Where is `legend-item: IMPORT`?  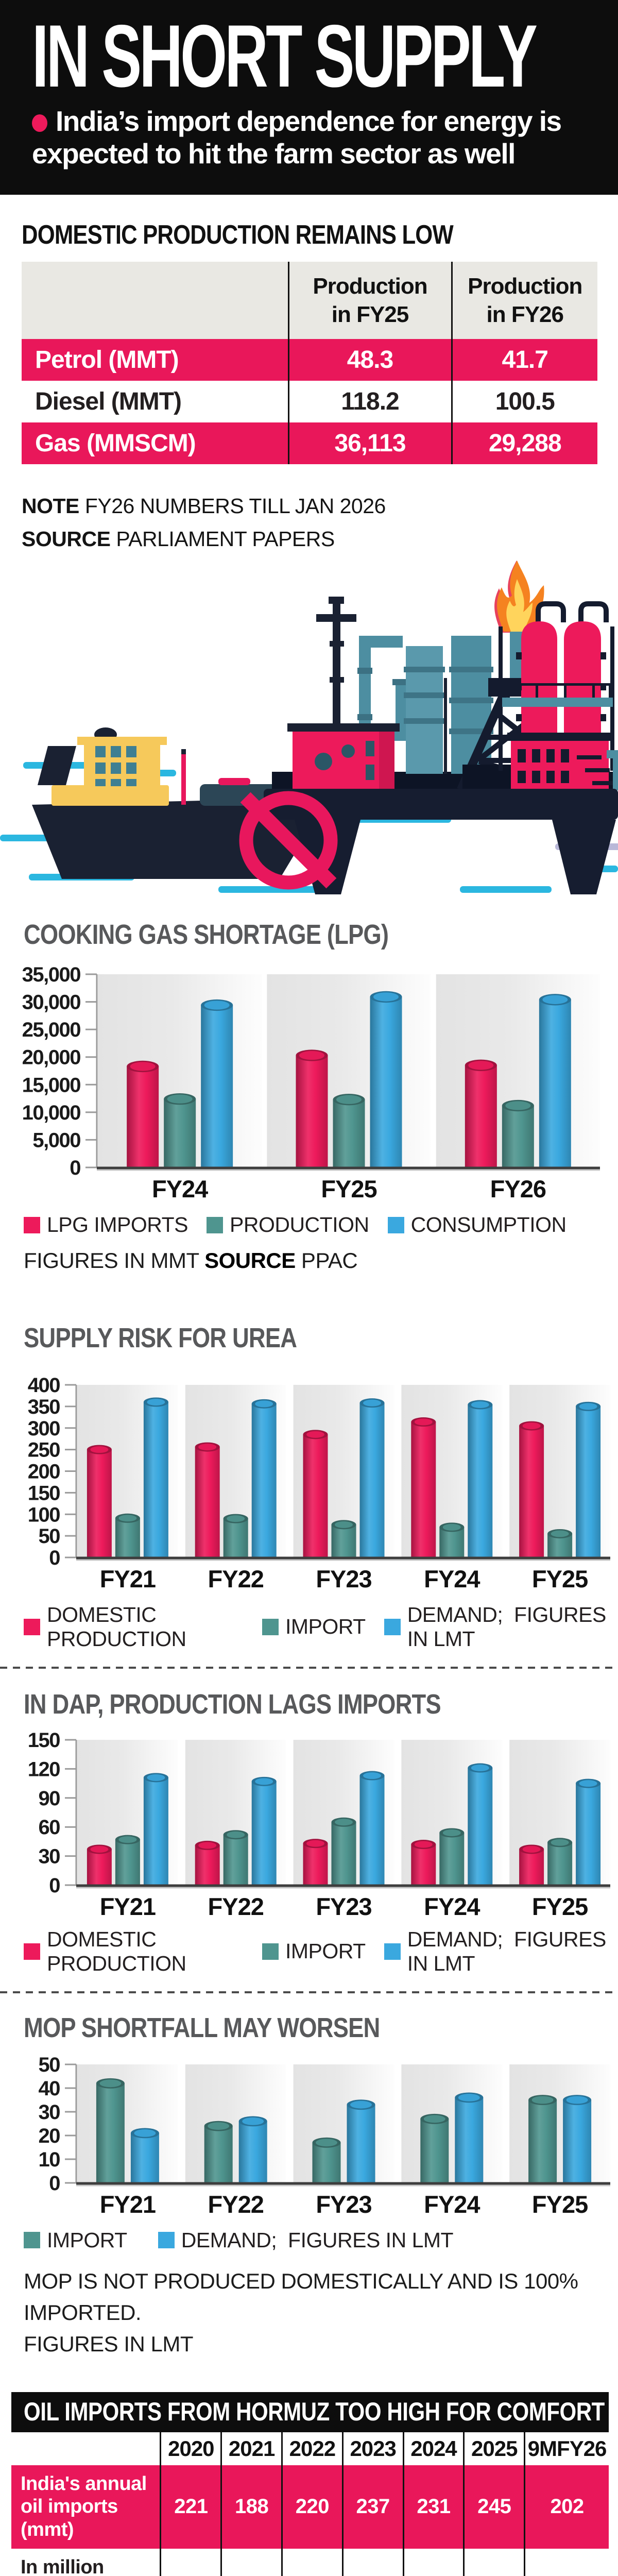
legend-item: IMPORT is located at coordinates (314, 1951).